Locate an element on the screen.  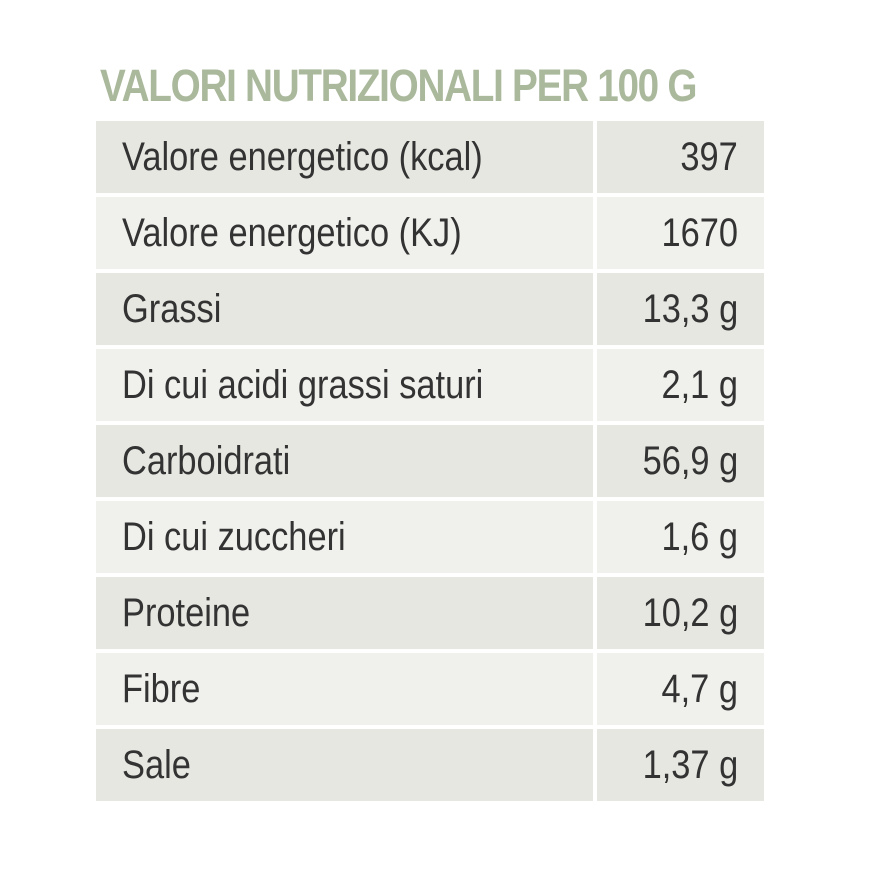
row-label: Fibre is located at coordinates (161, 689).